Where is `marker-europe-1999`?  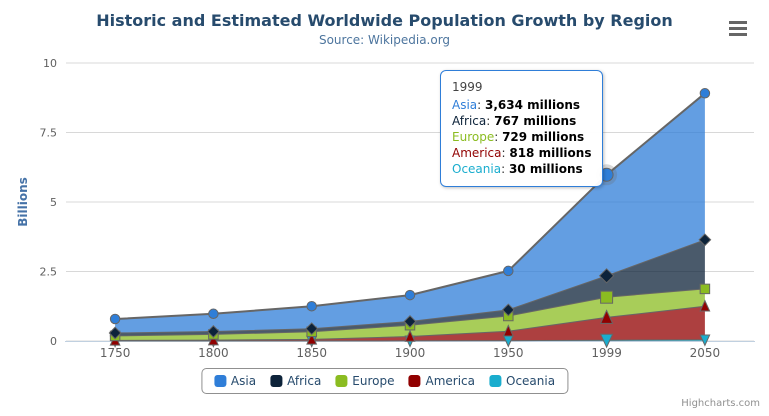
marker-europe-1999 is located at coordinates (607, 297).